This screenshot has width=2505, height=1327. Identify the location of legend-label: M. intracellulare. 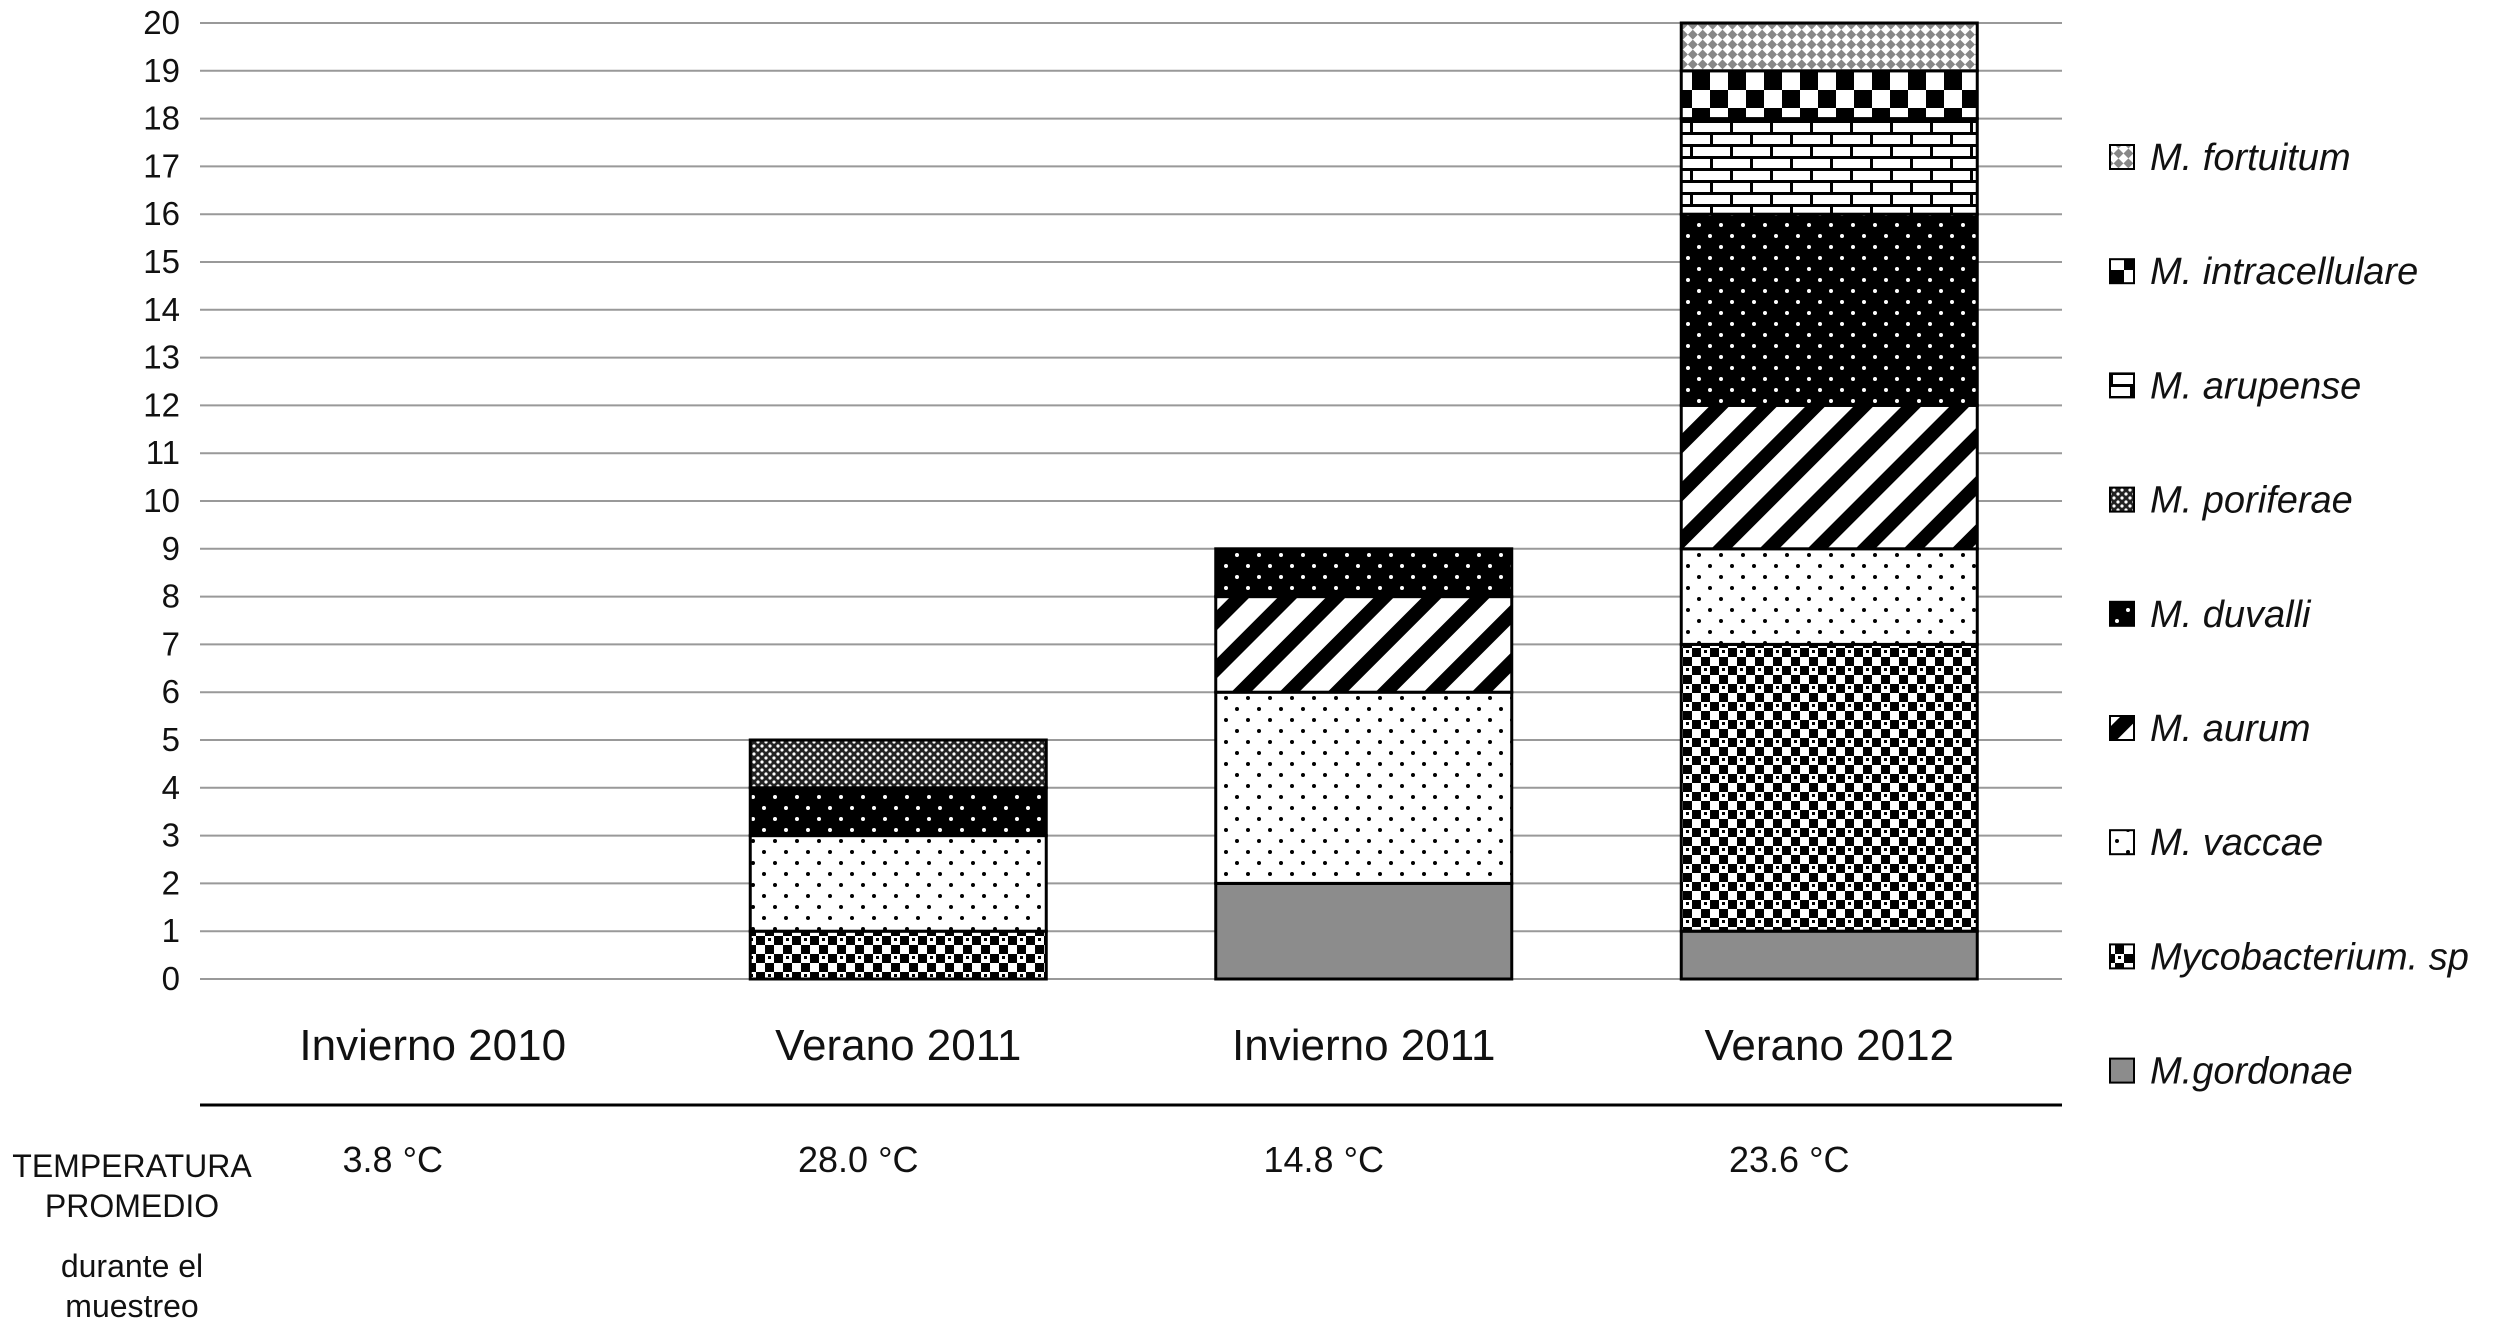
(2284, 272).